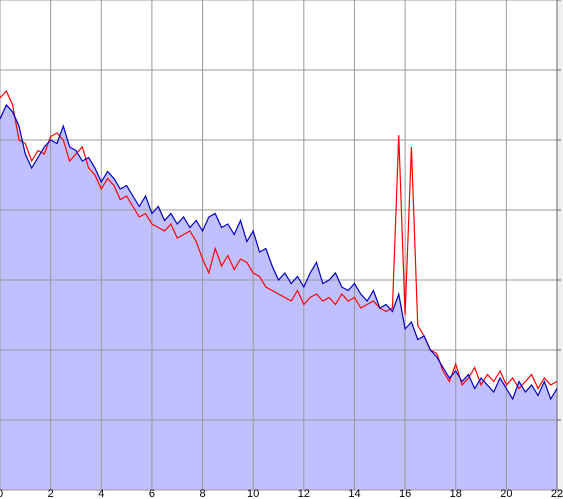 This screenshot has height=499, width=563. Describe the element at coordinates (1, 493) in the screenshot. I see `x-tick-label: 0` at that location.